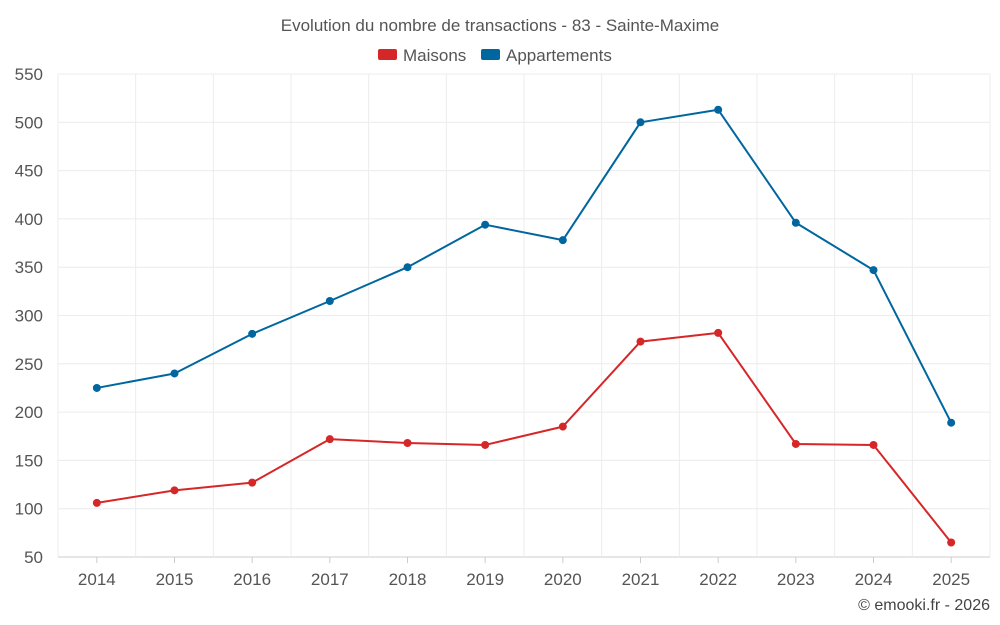 This screenshot has width=1000, height=625. What do you see at coordinates (329, 301) in the screenshot?
I see `data-point-appartements-2017` at bounding box center [329, 301].